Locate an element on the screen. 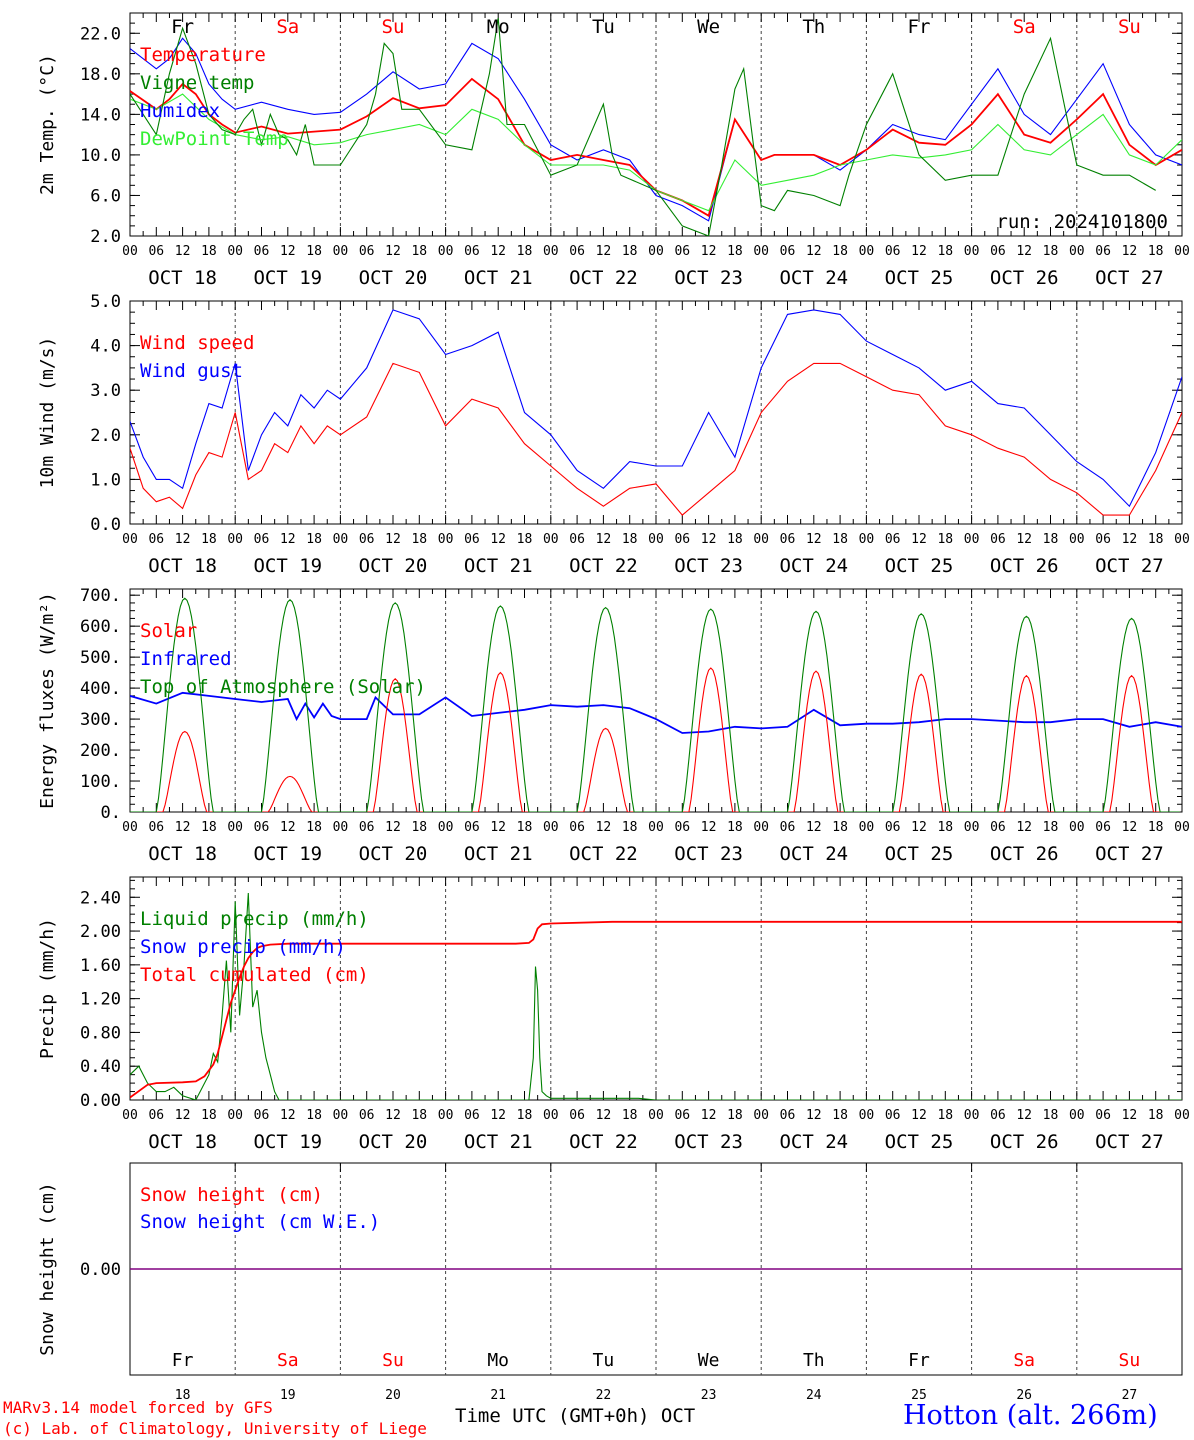 The image size is (1194, 1440). y-tick-label: 1.60 is located at coordinates (100, 966).